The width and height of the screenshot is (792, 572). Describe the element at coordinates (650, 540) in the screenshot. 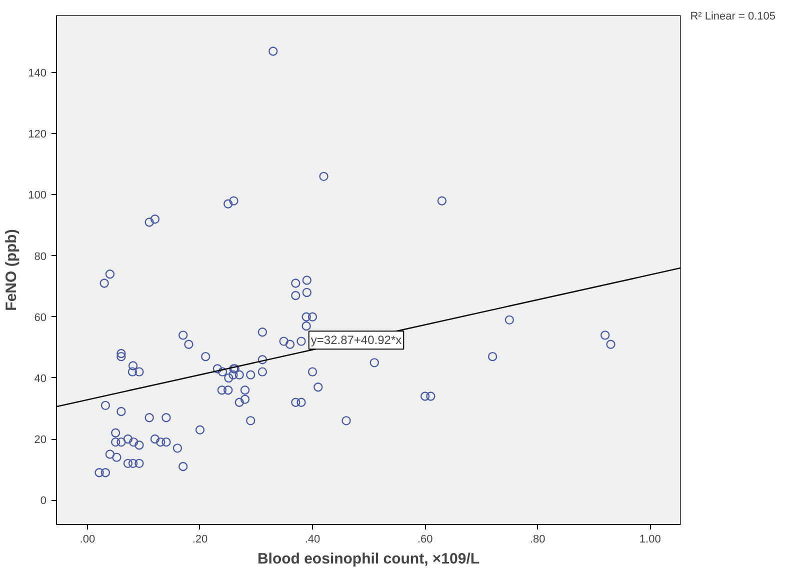

I see `x-tick-label: 1.00` at that location.